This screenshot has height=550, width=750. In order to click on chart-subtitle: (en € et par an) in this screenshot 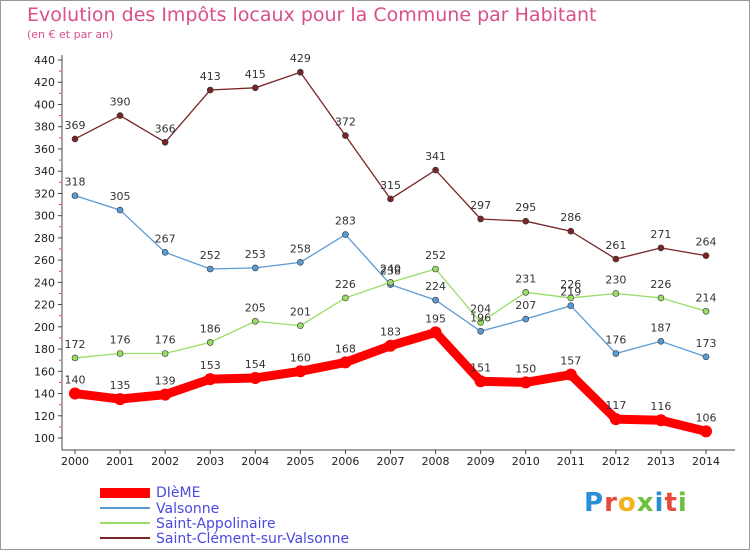, I will do `click(70, 34)`.